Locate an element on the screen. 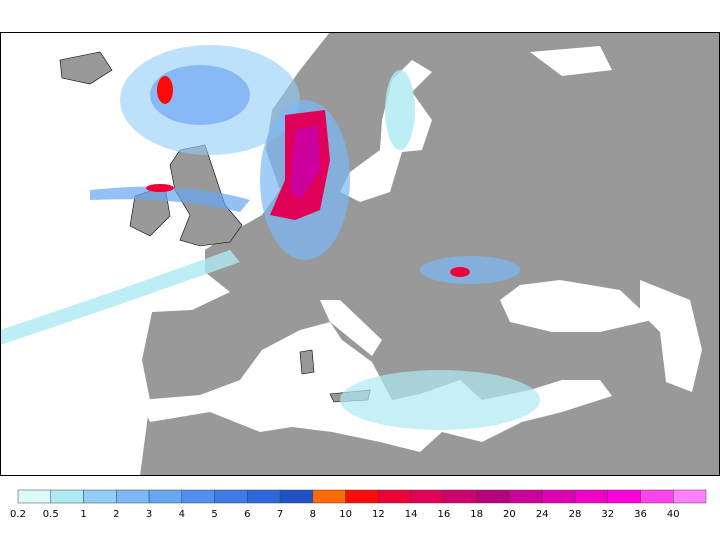  legend-label: 32 is located at coordinates (607, 514).